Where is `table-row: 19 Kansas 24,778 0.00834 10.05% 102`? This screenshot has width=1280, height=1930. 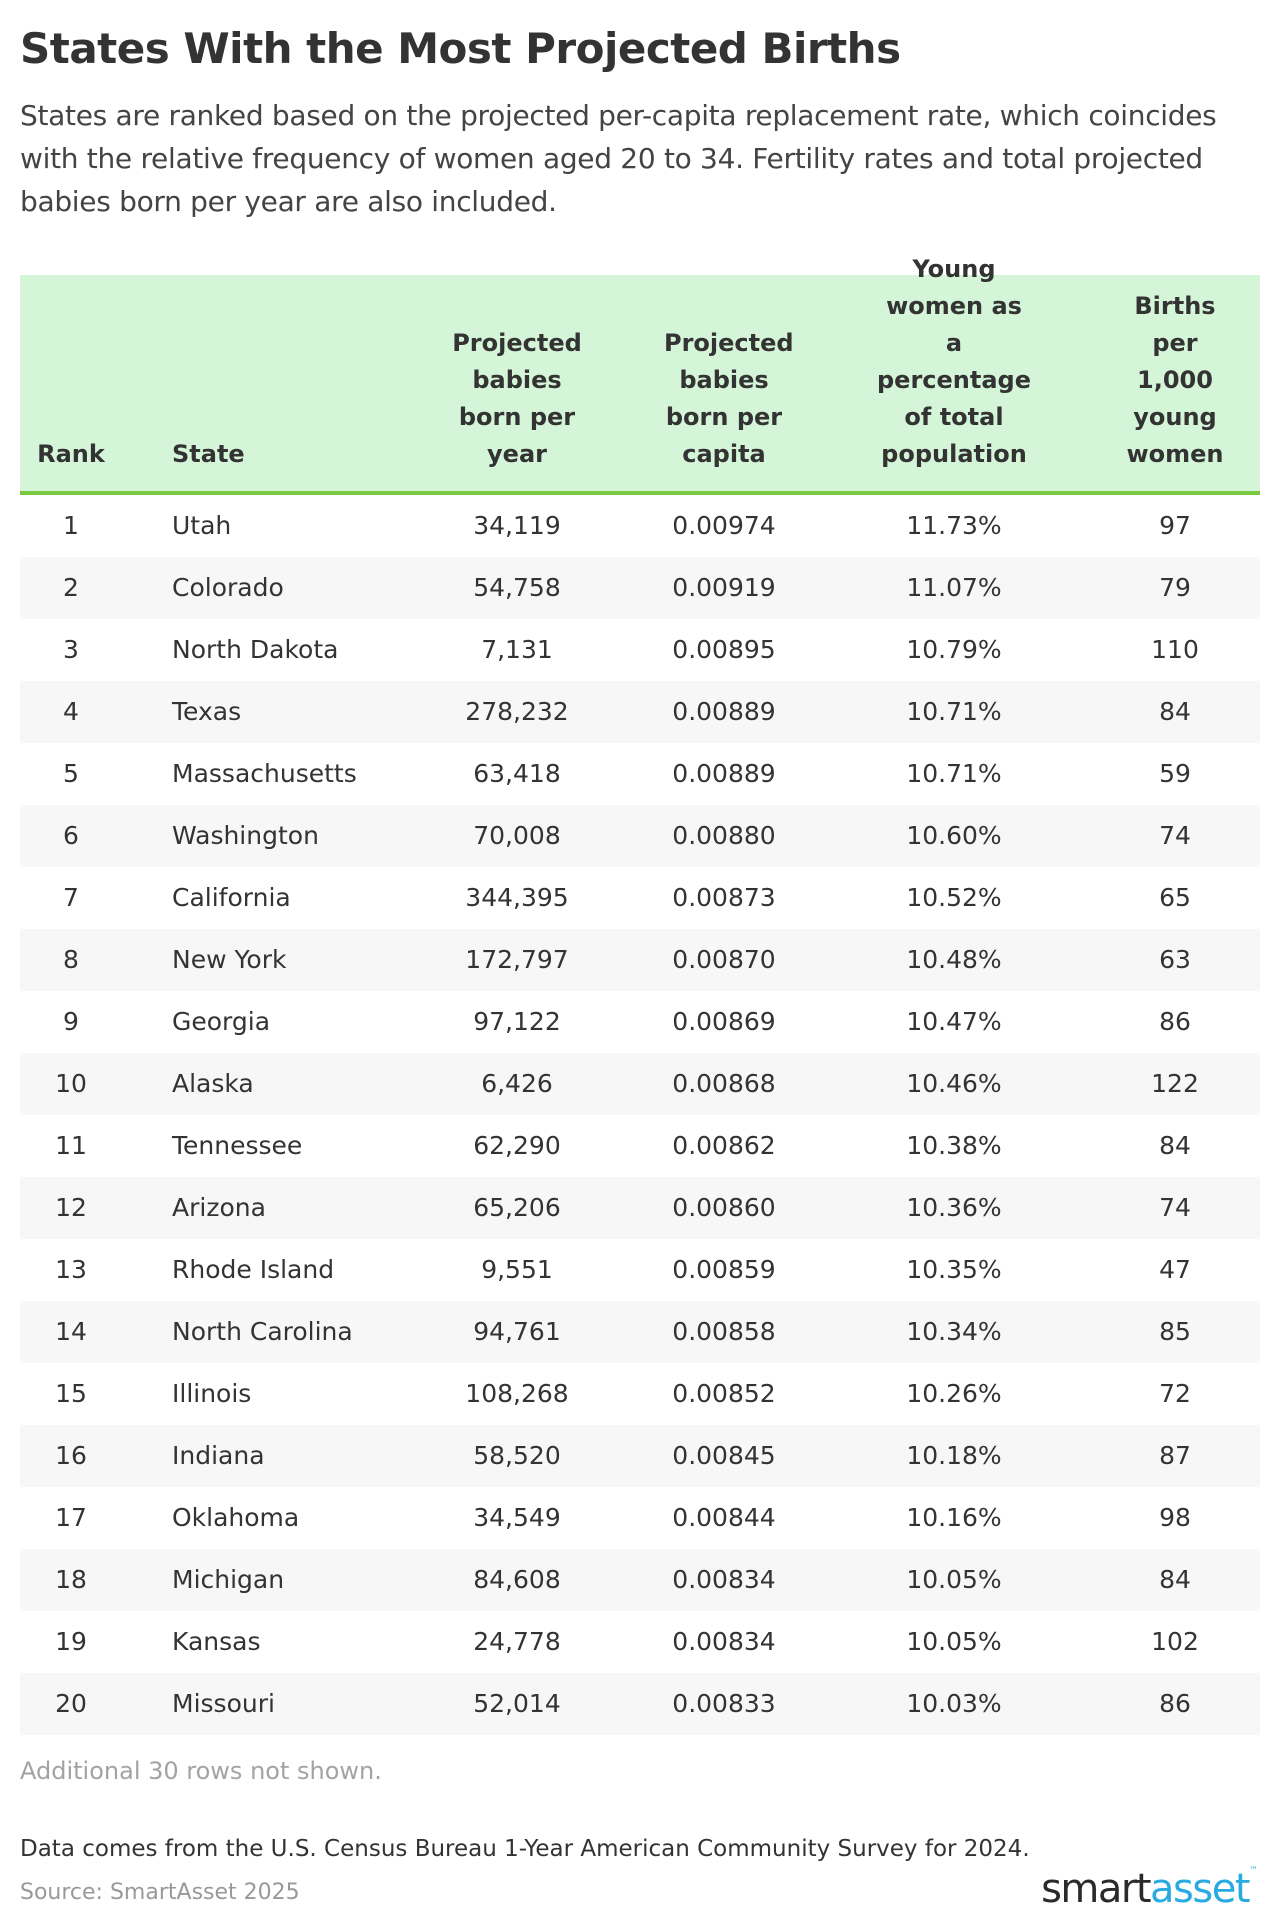
table-row: 19 Kansas 24,778 0.00834 10.05% 102 is located at coordinates (640, 1642).